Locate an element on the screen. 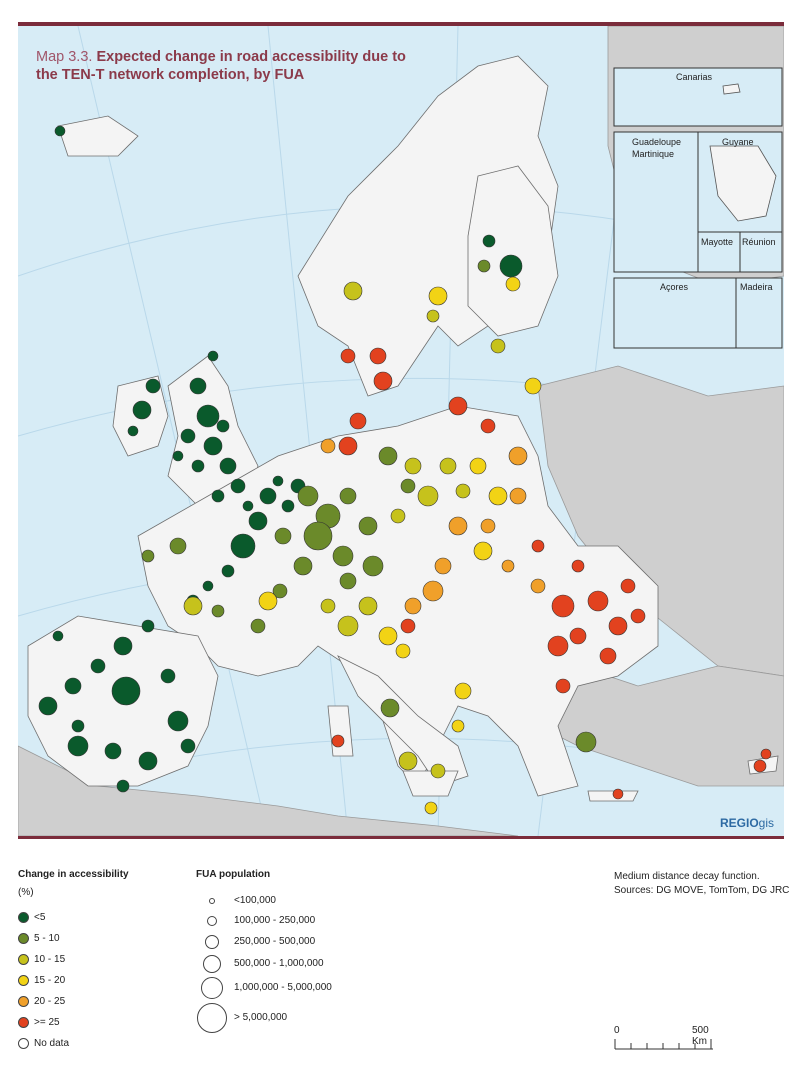  legend-change-item: 10 - 15 is located at coordinates (73, 959).